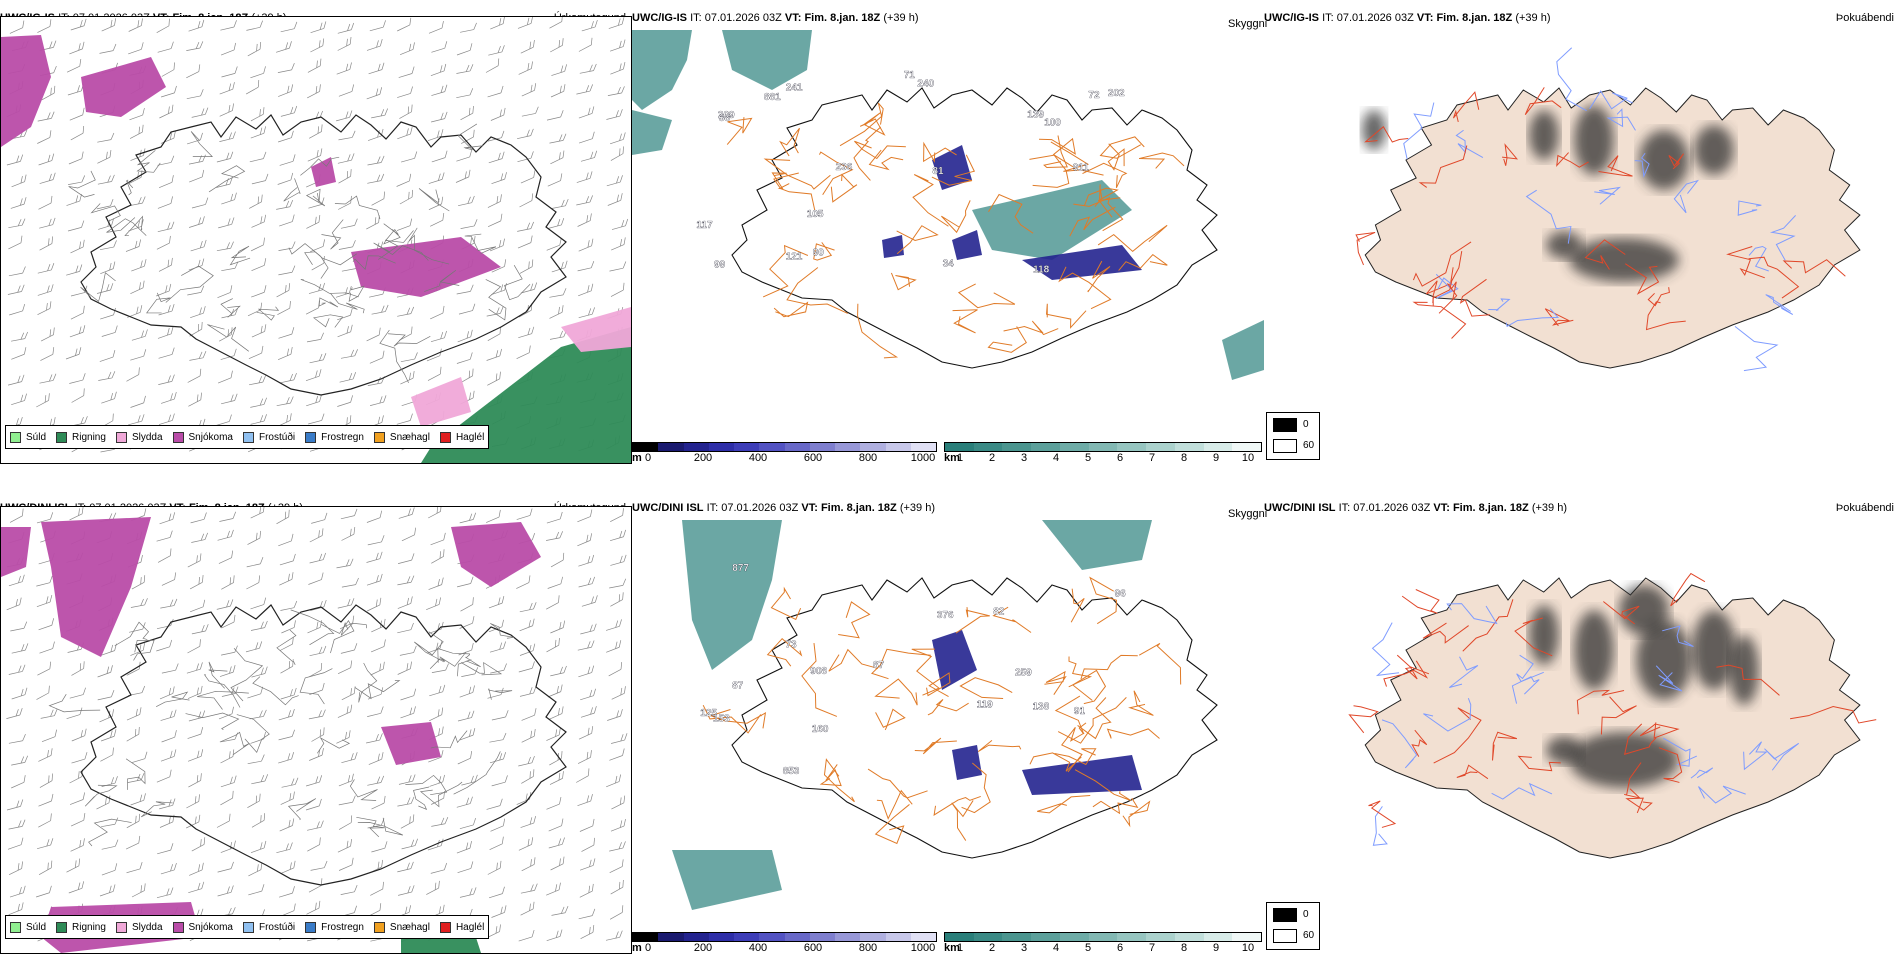  Describe the element at coordinates (879, 665) in the screenshot. I see `visibility-value-label: 87` at that location.